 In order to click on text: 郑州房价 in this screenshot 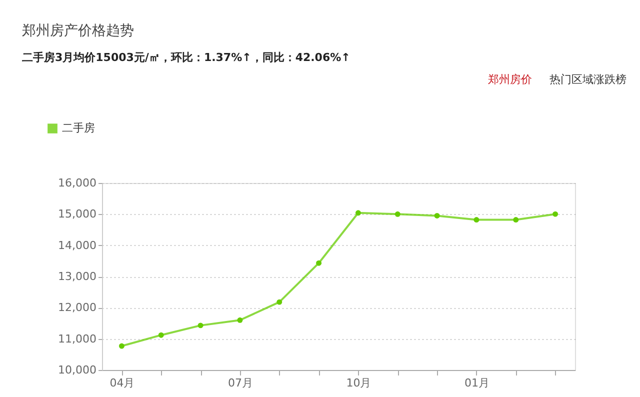, I will do `click(510, 79)`.